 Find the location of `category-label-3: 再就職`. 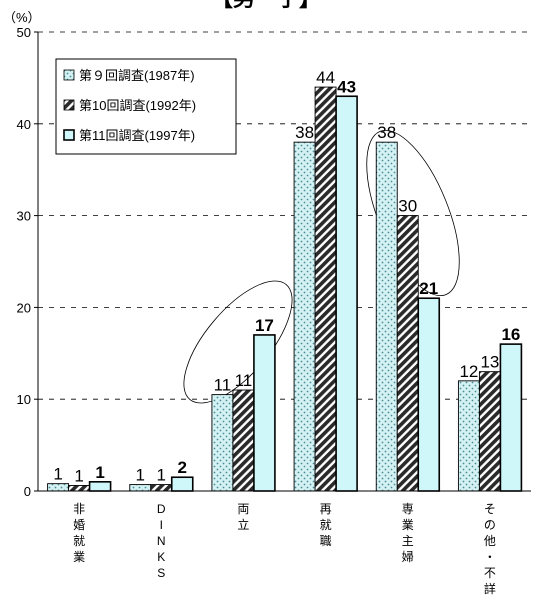

category-label-3: 再就職 is located at coordinates (326, 525).